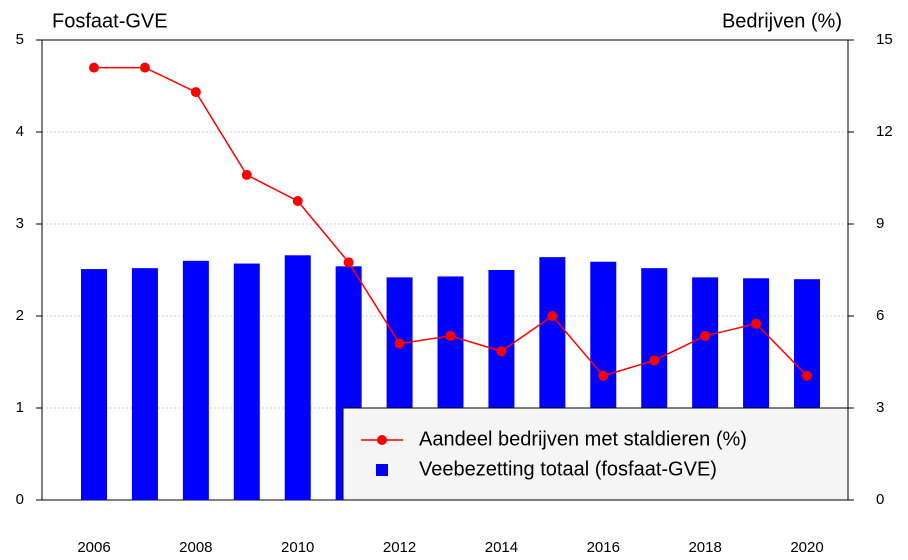 Image resolution: width=908 pixels, height=560 pixels. Describe the element at coordinates (806, 547) in the screenshot. I see `x-tick-label: 2020` at that location.